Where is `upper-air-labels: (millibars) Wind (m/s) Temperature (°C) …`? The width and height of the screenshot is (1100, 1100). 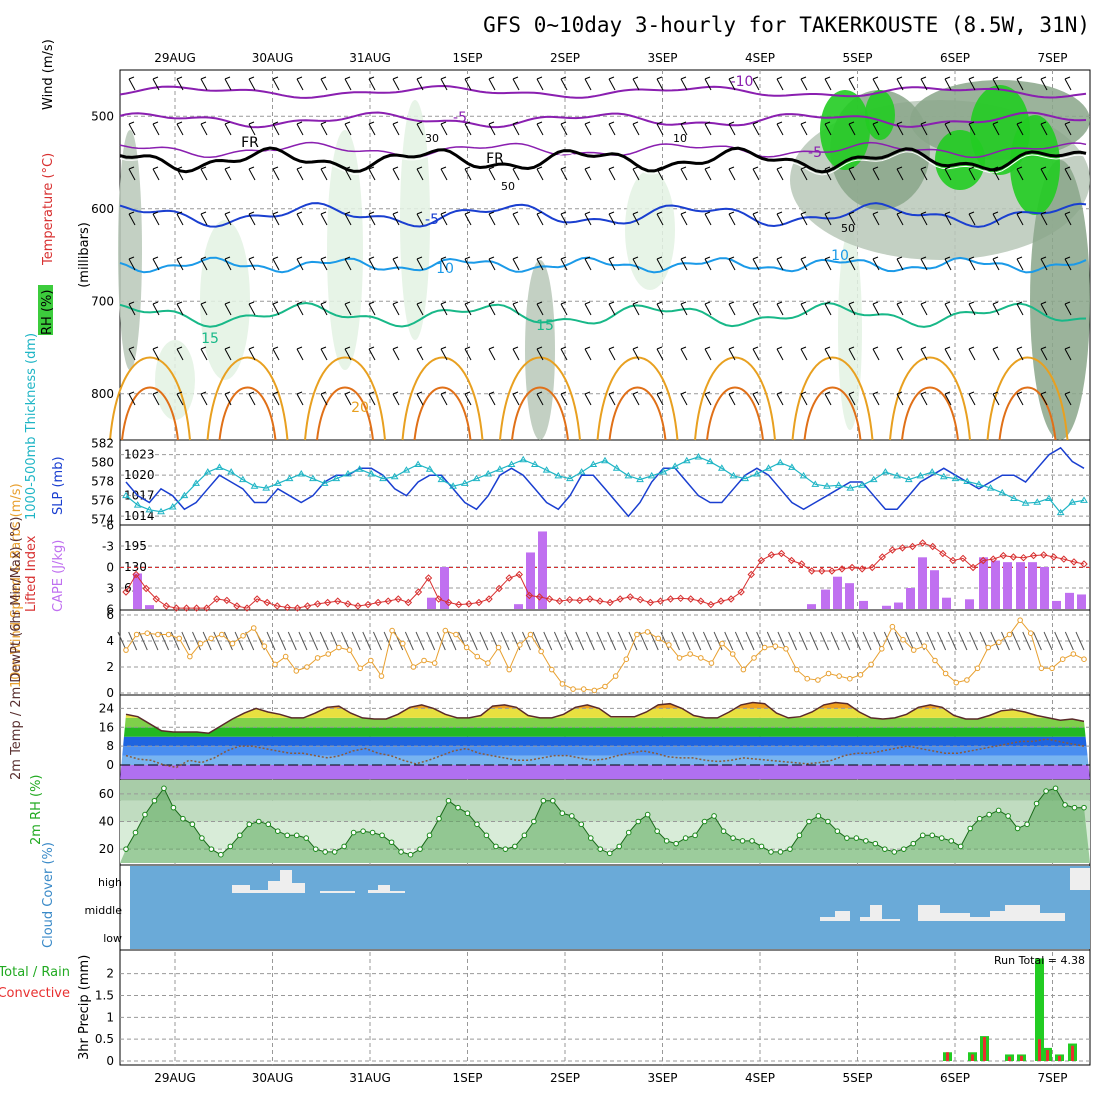
upper-air-labels: (millibars) Wind (m/s) Temperature (°C) … is located at coordinates (65, 187).